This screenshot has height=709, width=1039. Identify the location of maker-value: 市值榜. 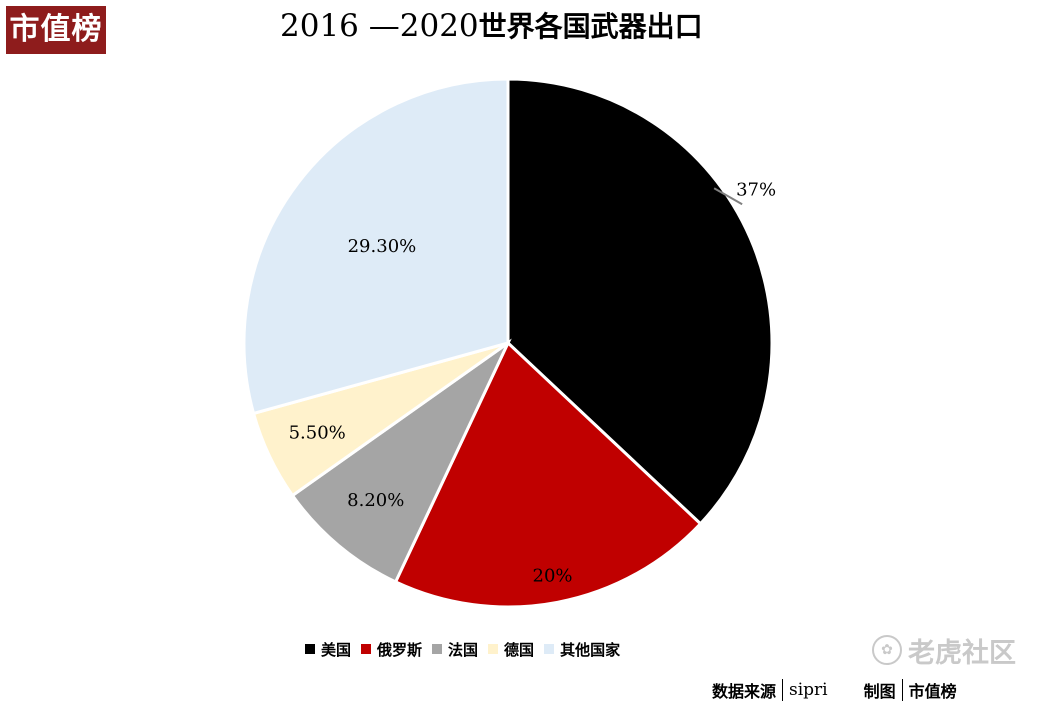
(932, 691).